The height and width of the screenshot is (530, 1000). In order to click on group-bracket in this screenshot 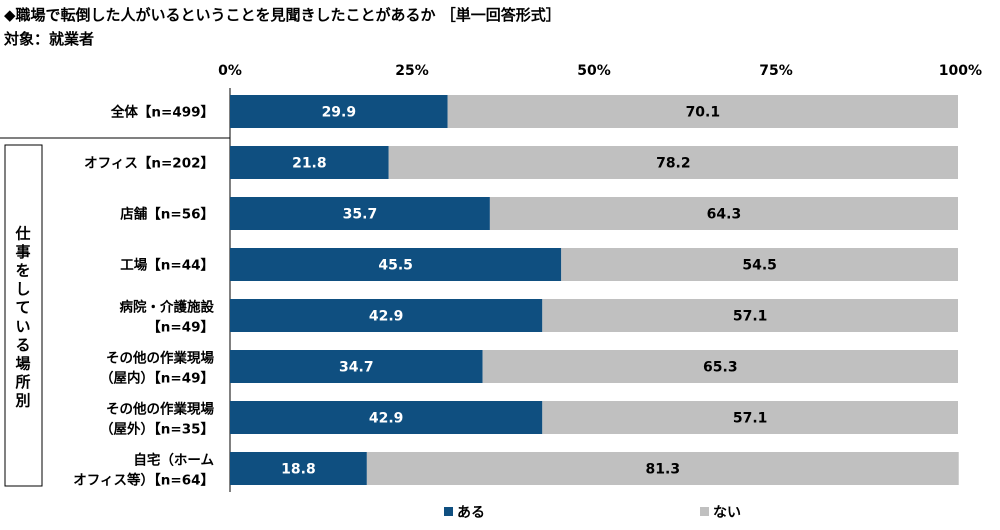, I will do `click(23, 315)`.